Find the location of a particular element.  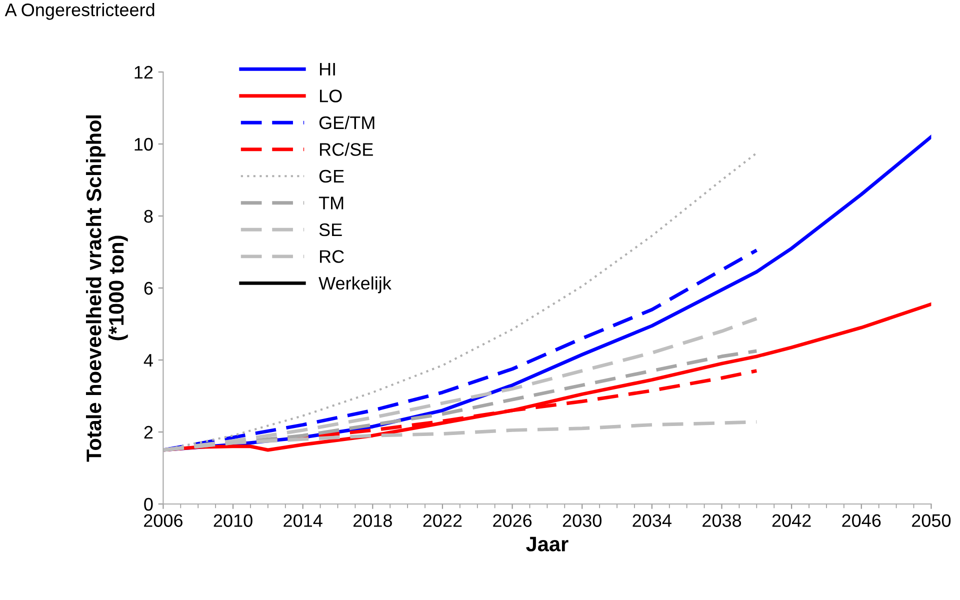

y-tick-label: 8 is located at coordinates (148, 216).